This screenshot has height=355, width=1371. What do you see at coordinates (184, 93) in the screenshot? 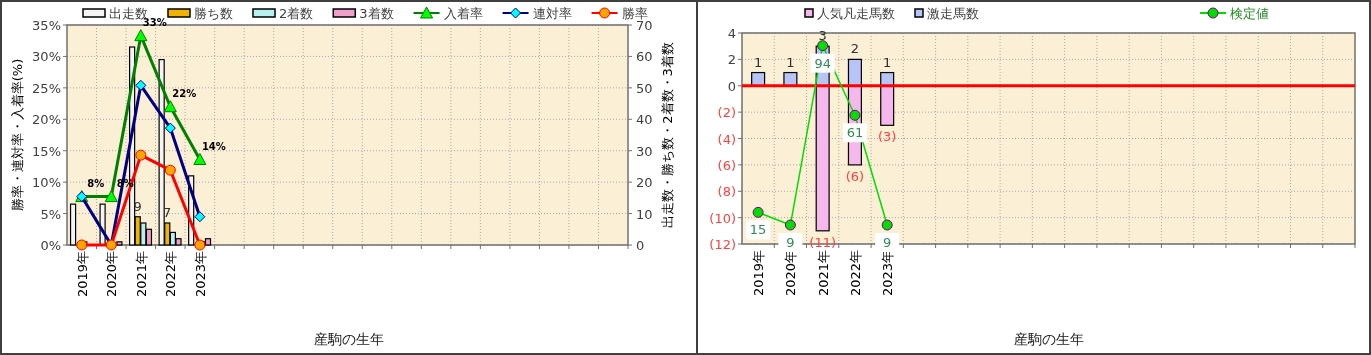
I see `data-label: 22%` at bounding box center [184, 93].